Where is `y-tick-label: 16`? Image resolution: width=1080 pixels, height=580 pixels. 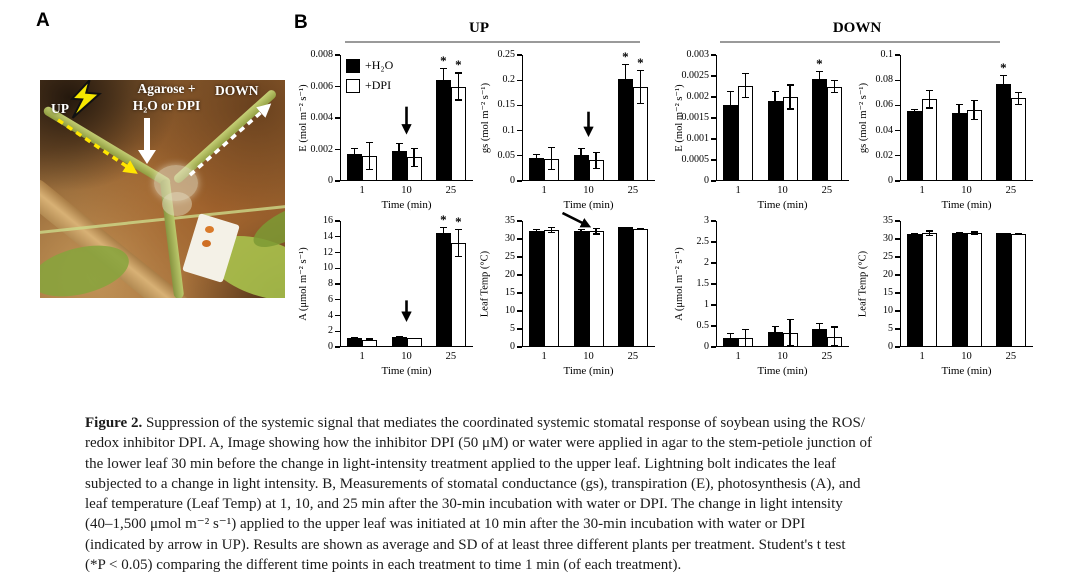 y-tick-label: 16 is located at coordinates (328, 220).